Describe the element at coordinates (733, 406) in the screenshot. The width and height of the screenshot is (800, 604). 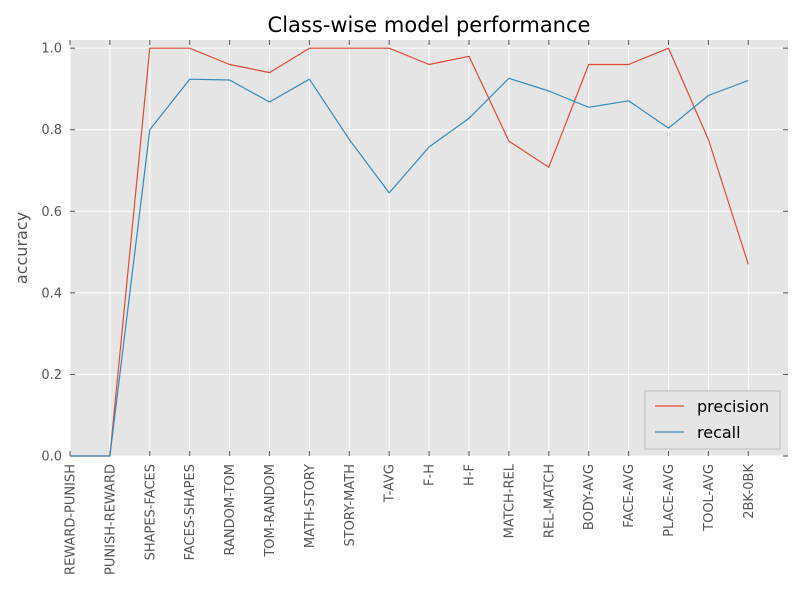
I see `legend-label-precision: precision` at that location.